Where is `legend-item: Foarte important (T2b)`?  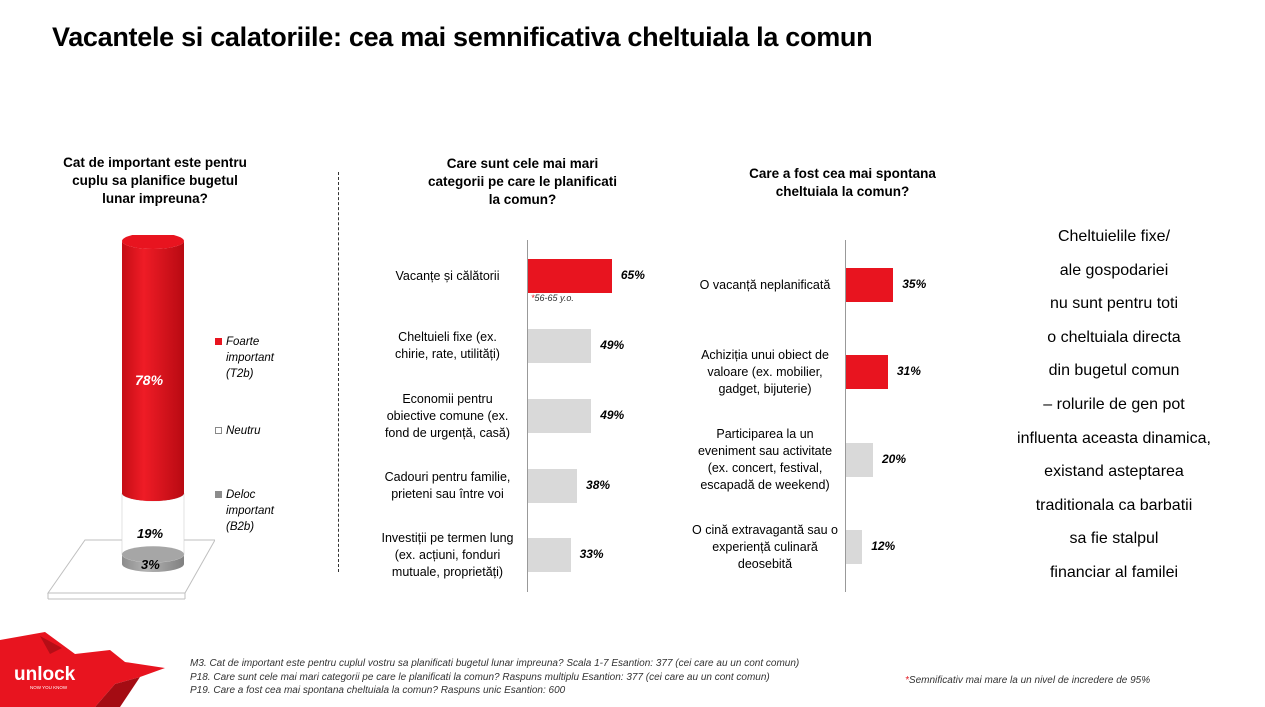 legend-item: Foarte important (T2b) is located at coordinates (255, 358).